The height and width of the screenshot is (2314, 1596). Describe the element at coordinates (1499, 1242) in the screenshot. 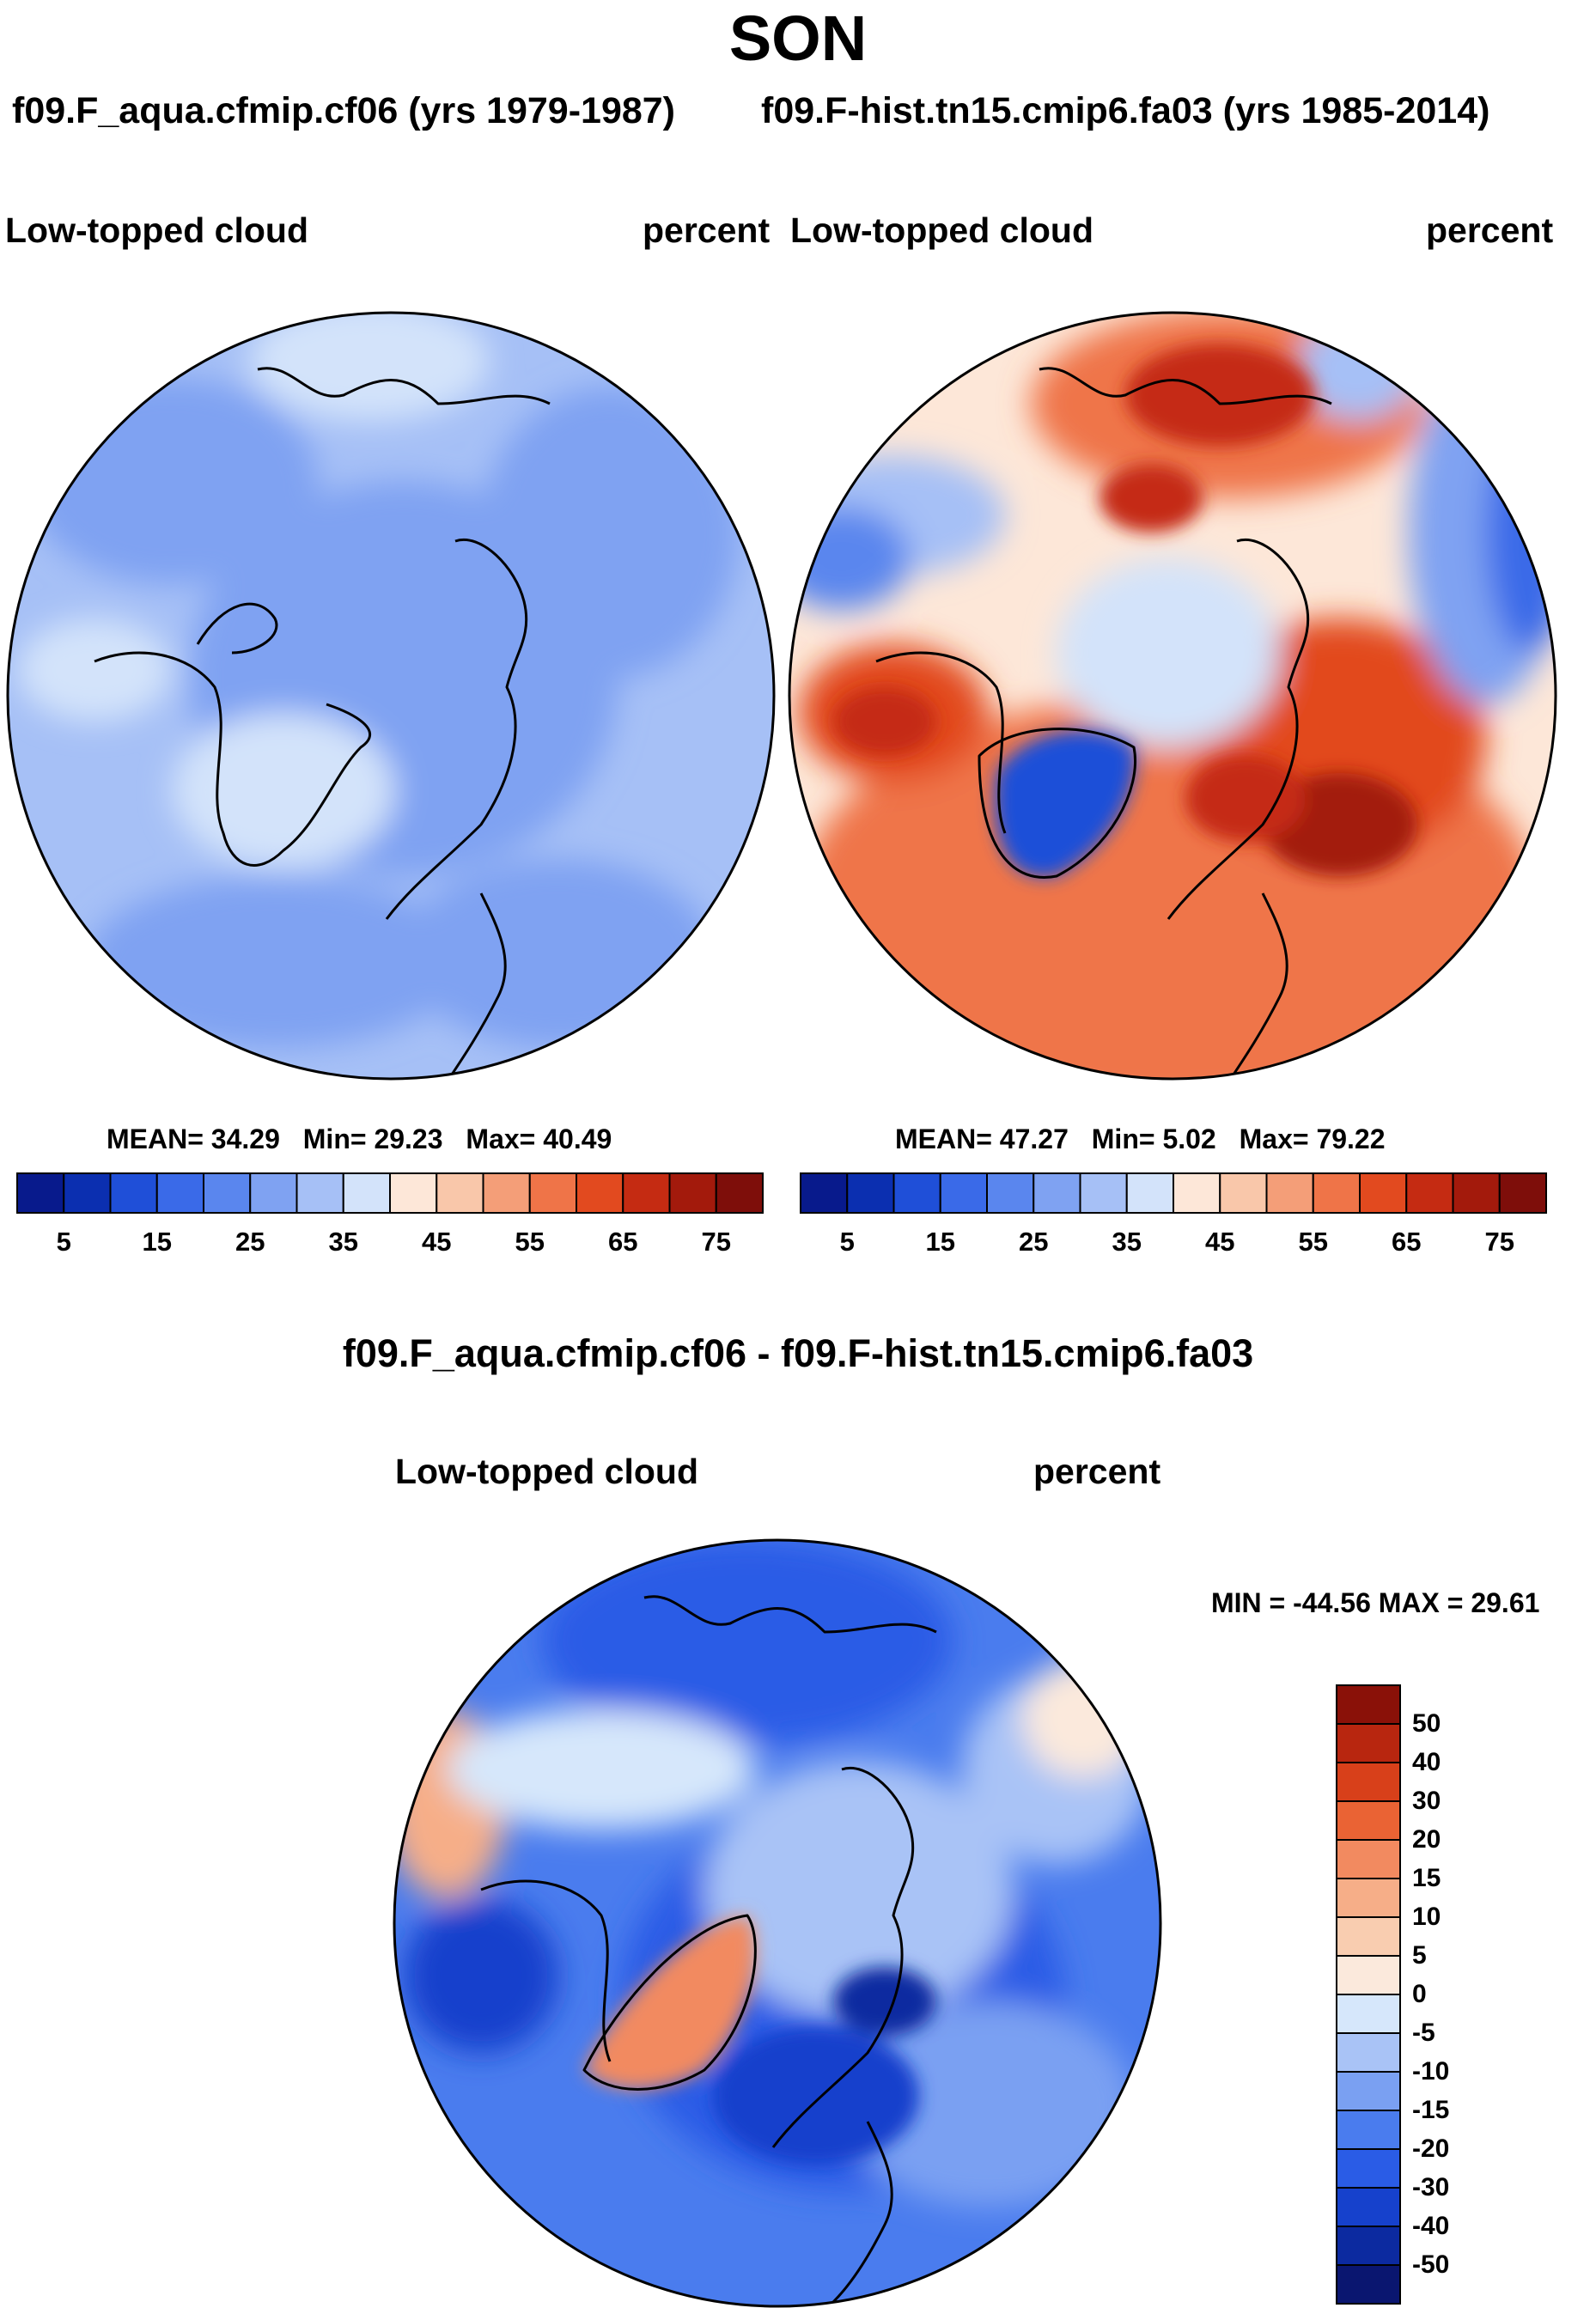

I see `right-colorbar-tick-label: 75` at that location.